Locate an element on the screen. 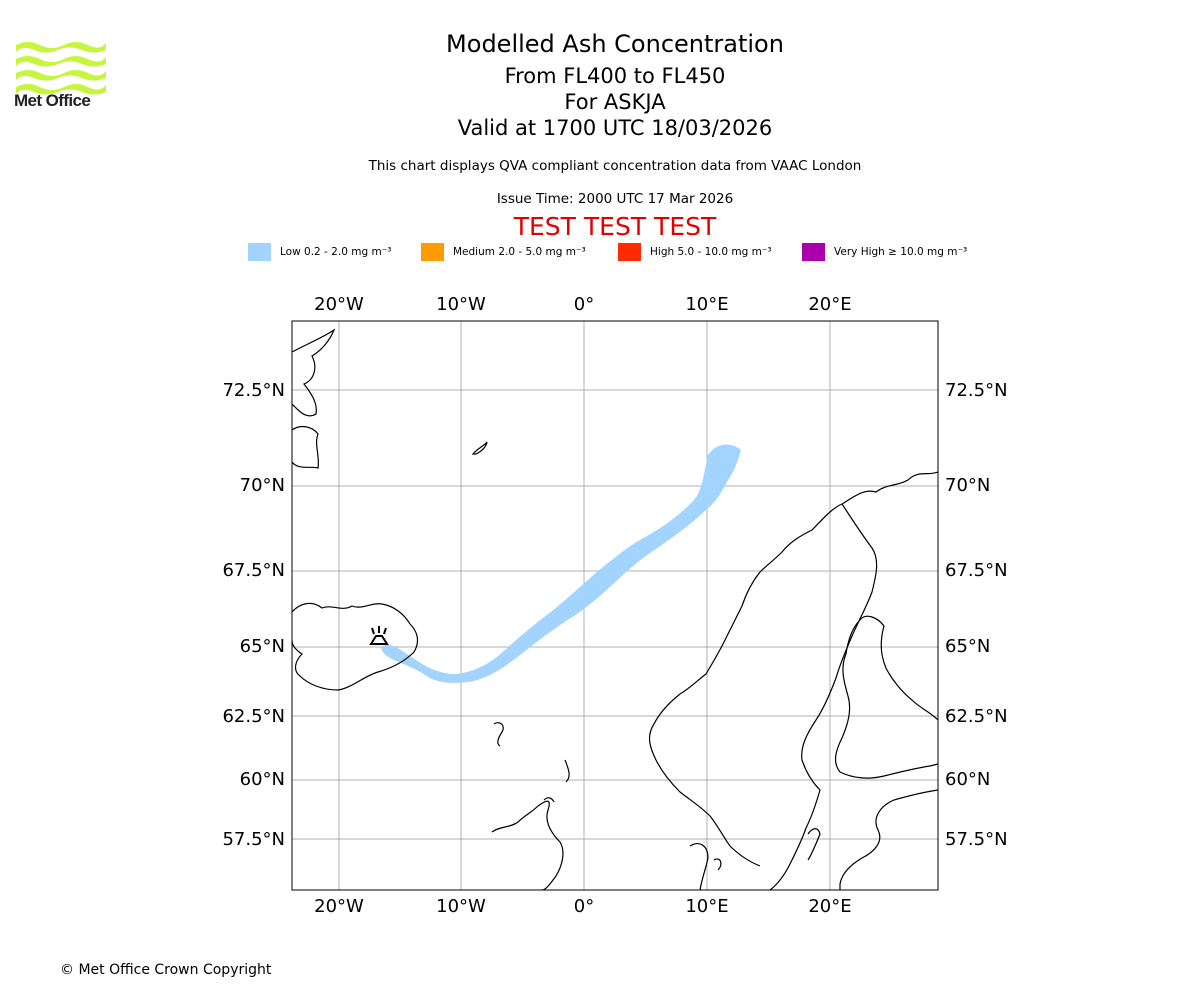  legend-label-low: Low 0.2 - 2.0 mg m⁻³ is located at coordinates (336, 252).